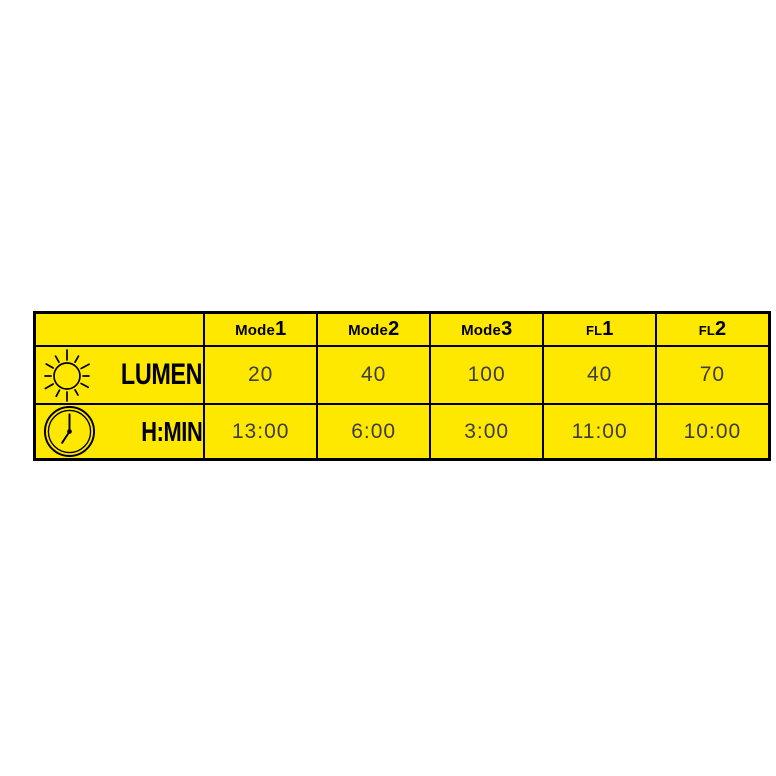 The width and height of the screenshot is (776, 776). I want to click on cell-hmin-mode2: 6:00, so click(374, 432).